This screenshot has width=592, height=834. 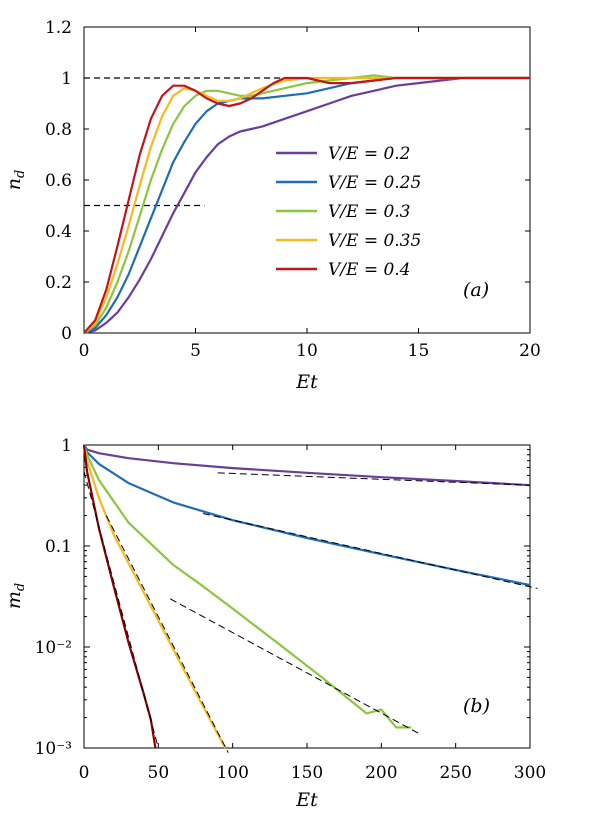 What do you see at coordinates (15, 596) in the screenshot?
I see `panel-b-ylabel: md` at bounding box center [15, 596].